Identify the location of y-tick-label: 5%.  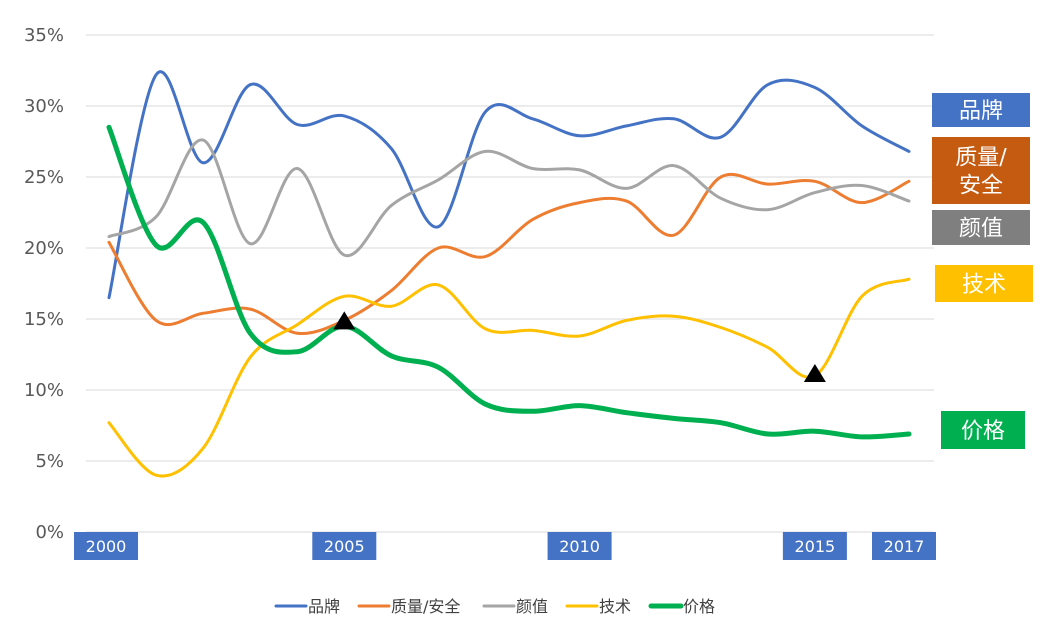
(49, 461).